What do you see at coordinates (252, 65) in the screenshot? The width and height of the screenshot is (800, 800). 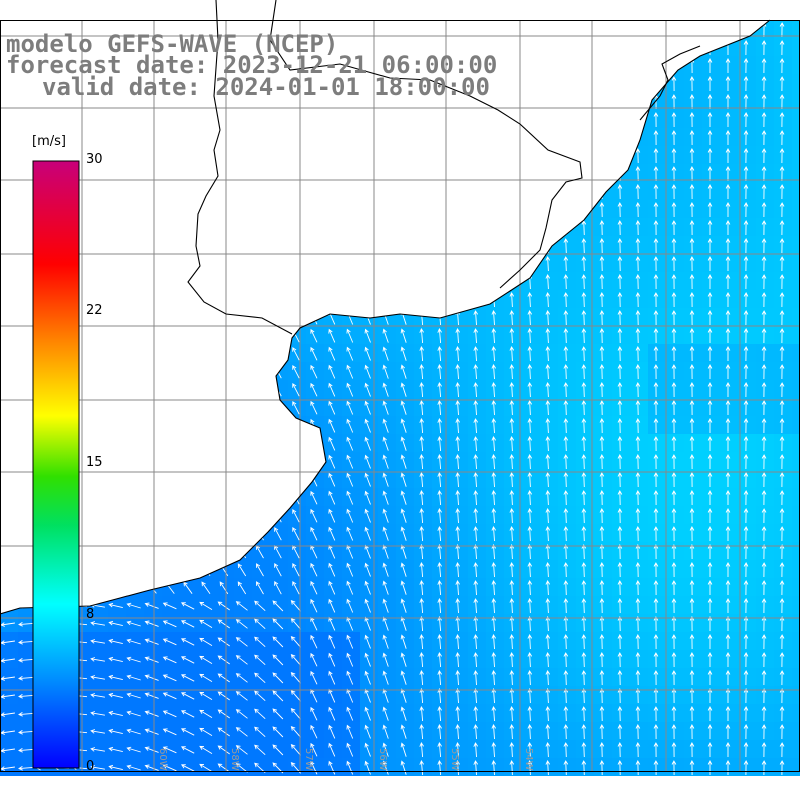 I see `forecast-date: forecast date: 2023-12-21 06:00:00` at bounding box center [252, 65].